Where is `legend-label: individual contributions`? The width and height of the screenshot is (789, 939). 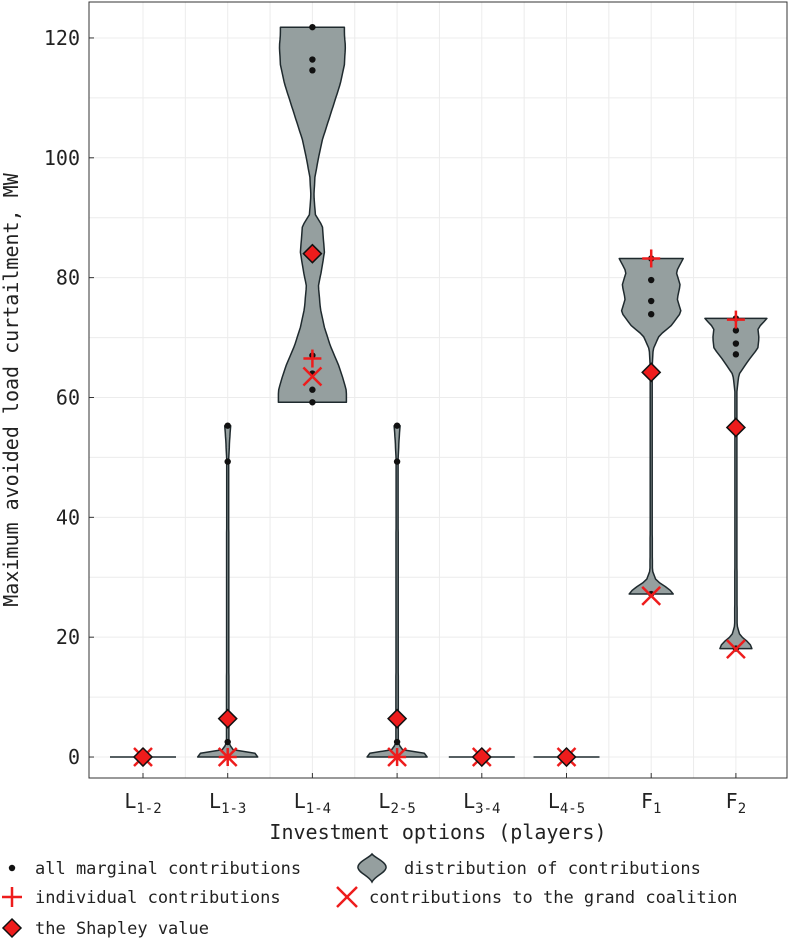
legend-label: individual contributions is located at coordinates (158, 898).